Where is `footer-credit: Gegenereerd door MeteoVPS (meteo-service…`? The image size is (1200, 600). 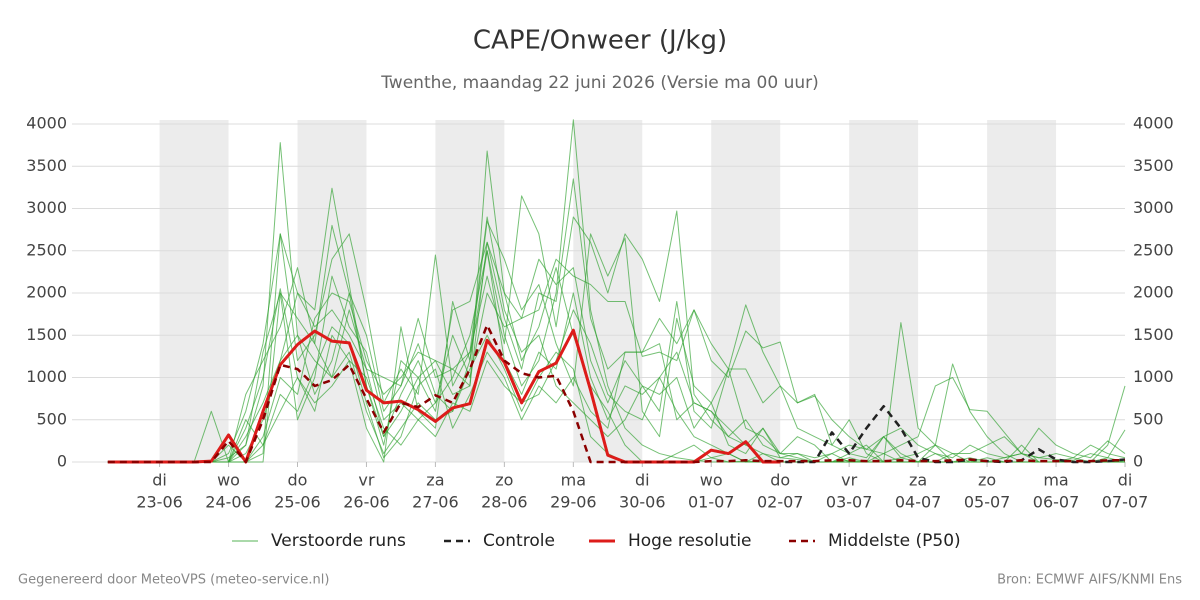 footer-credit: Gegenereerd door MeteoVPS (meteo-service… is located at coordinates (173, 580).